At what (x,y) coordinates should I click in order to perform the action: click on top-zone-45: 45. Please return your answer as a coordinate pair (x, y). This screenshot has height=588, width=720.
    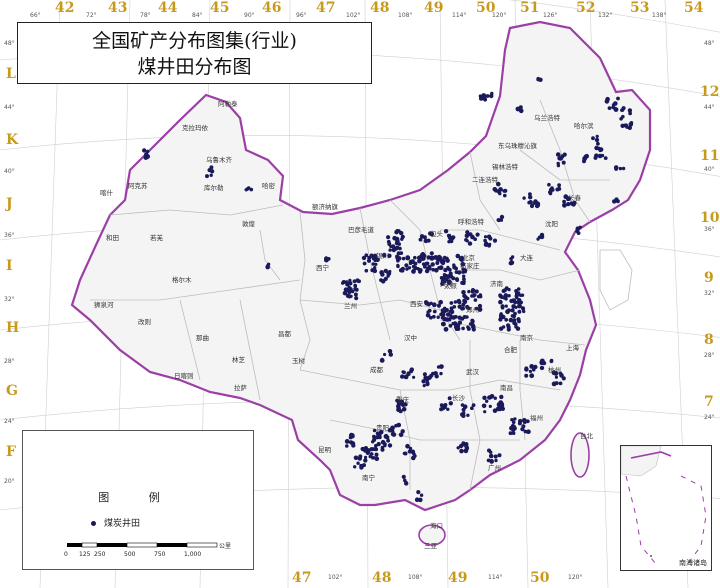
    Looking at the image, I should click on (220, 8).